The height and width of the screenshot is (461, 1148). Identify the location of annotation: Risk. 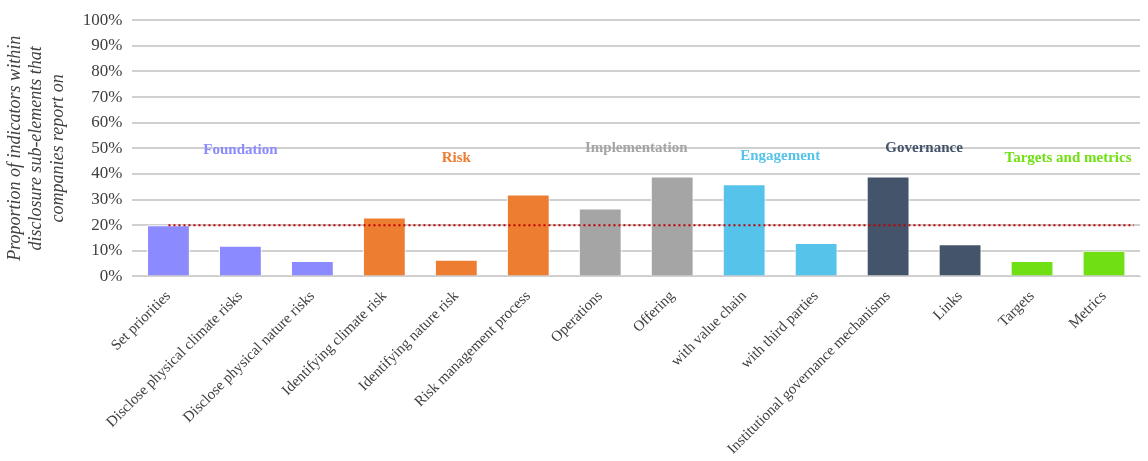
(456, 157).